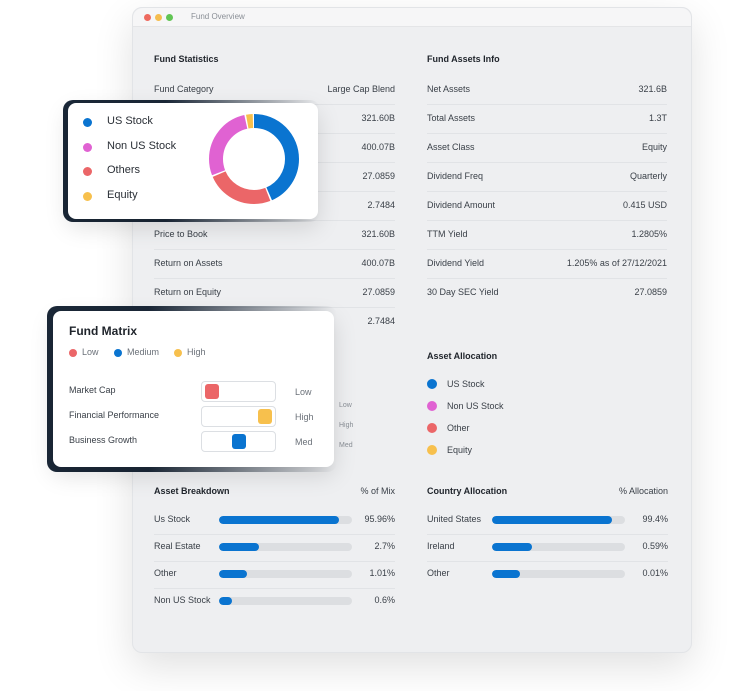 The height and width of the screenshot is (691, 740). I want to click on asset-info-label: Dividend Yield, so click(456, 263).